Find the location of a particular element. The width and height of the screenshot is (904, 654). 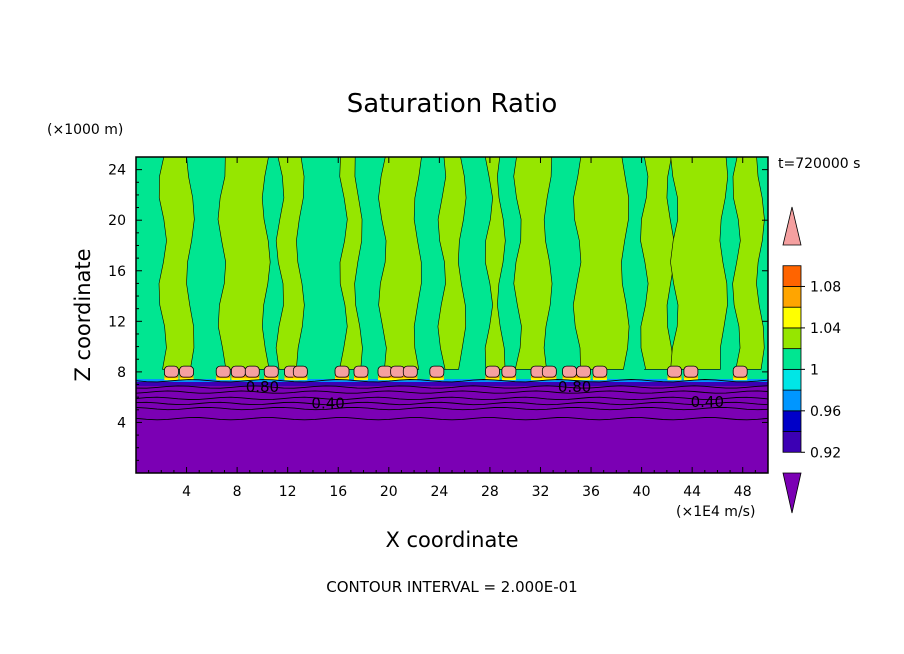

x-axis-label: X coordinate is located at coordinates (451, 540).